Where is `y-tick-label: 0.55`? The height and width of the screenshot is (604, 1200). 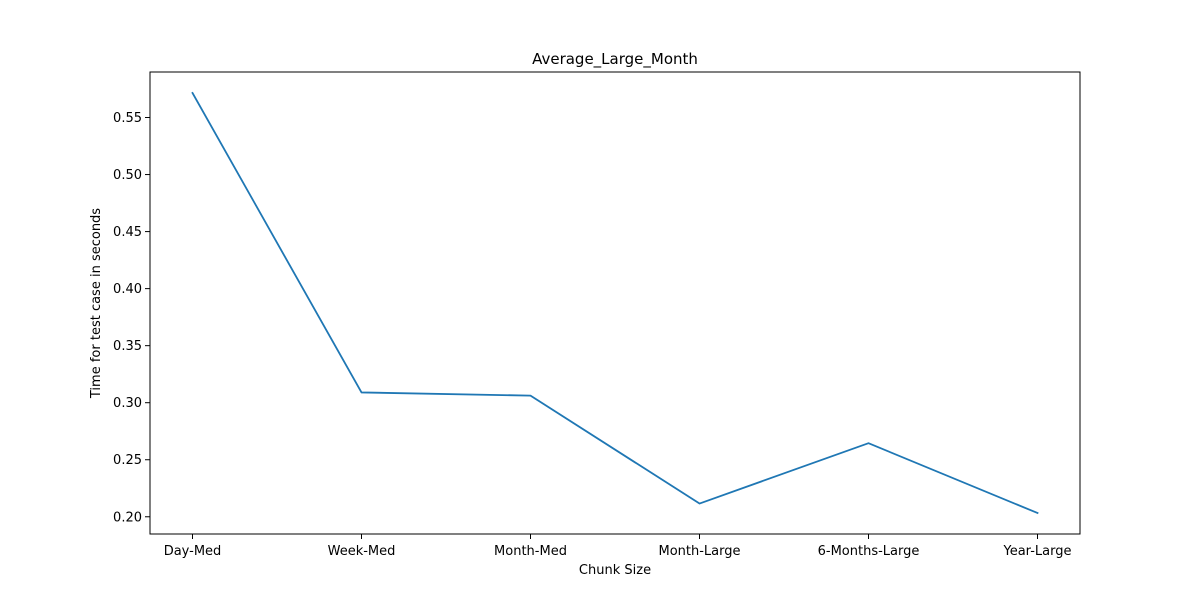
y-tick-label: 0.55 is located at coordinates (127, 118).